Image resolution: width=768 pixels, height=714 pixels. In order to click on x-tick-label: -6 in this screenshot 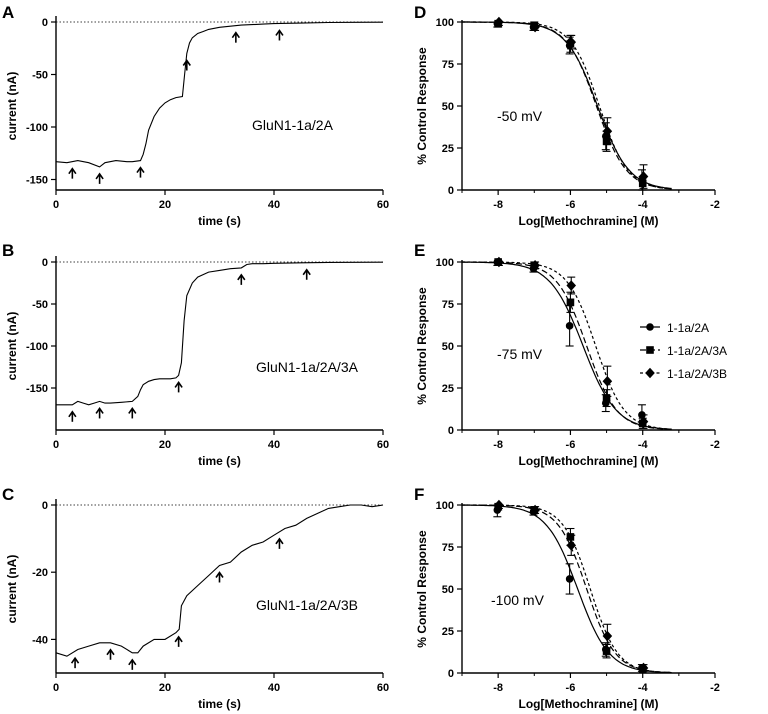, I will do `click(571, 205)`.